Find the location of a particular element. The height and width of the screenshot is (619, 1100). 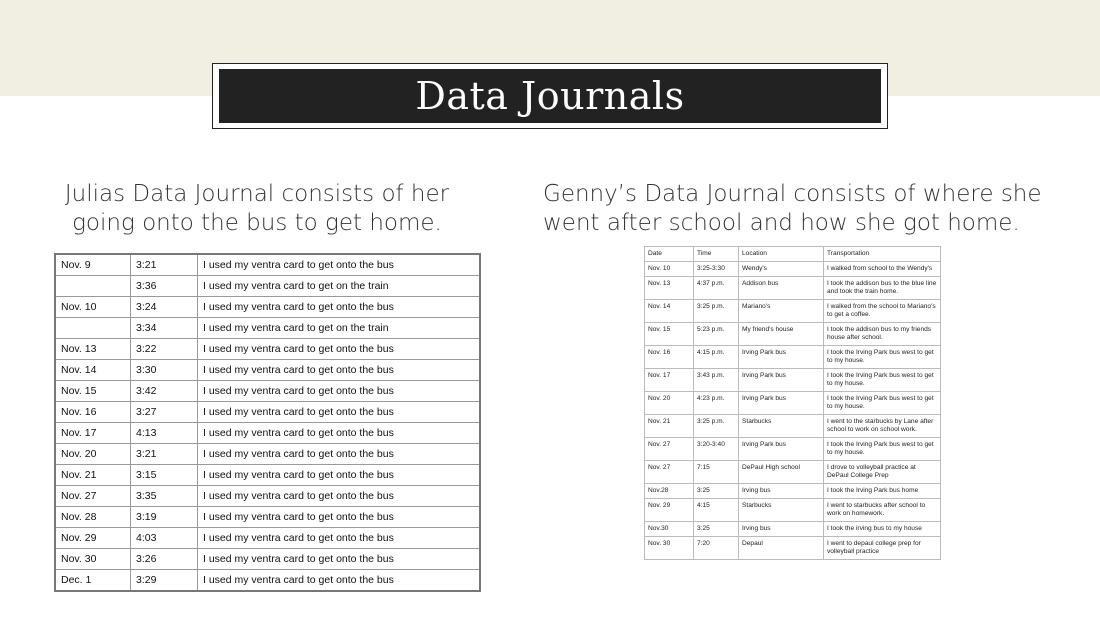

time-cell: 7:15 is located at coordinates (716, 472).